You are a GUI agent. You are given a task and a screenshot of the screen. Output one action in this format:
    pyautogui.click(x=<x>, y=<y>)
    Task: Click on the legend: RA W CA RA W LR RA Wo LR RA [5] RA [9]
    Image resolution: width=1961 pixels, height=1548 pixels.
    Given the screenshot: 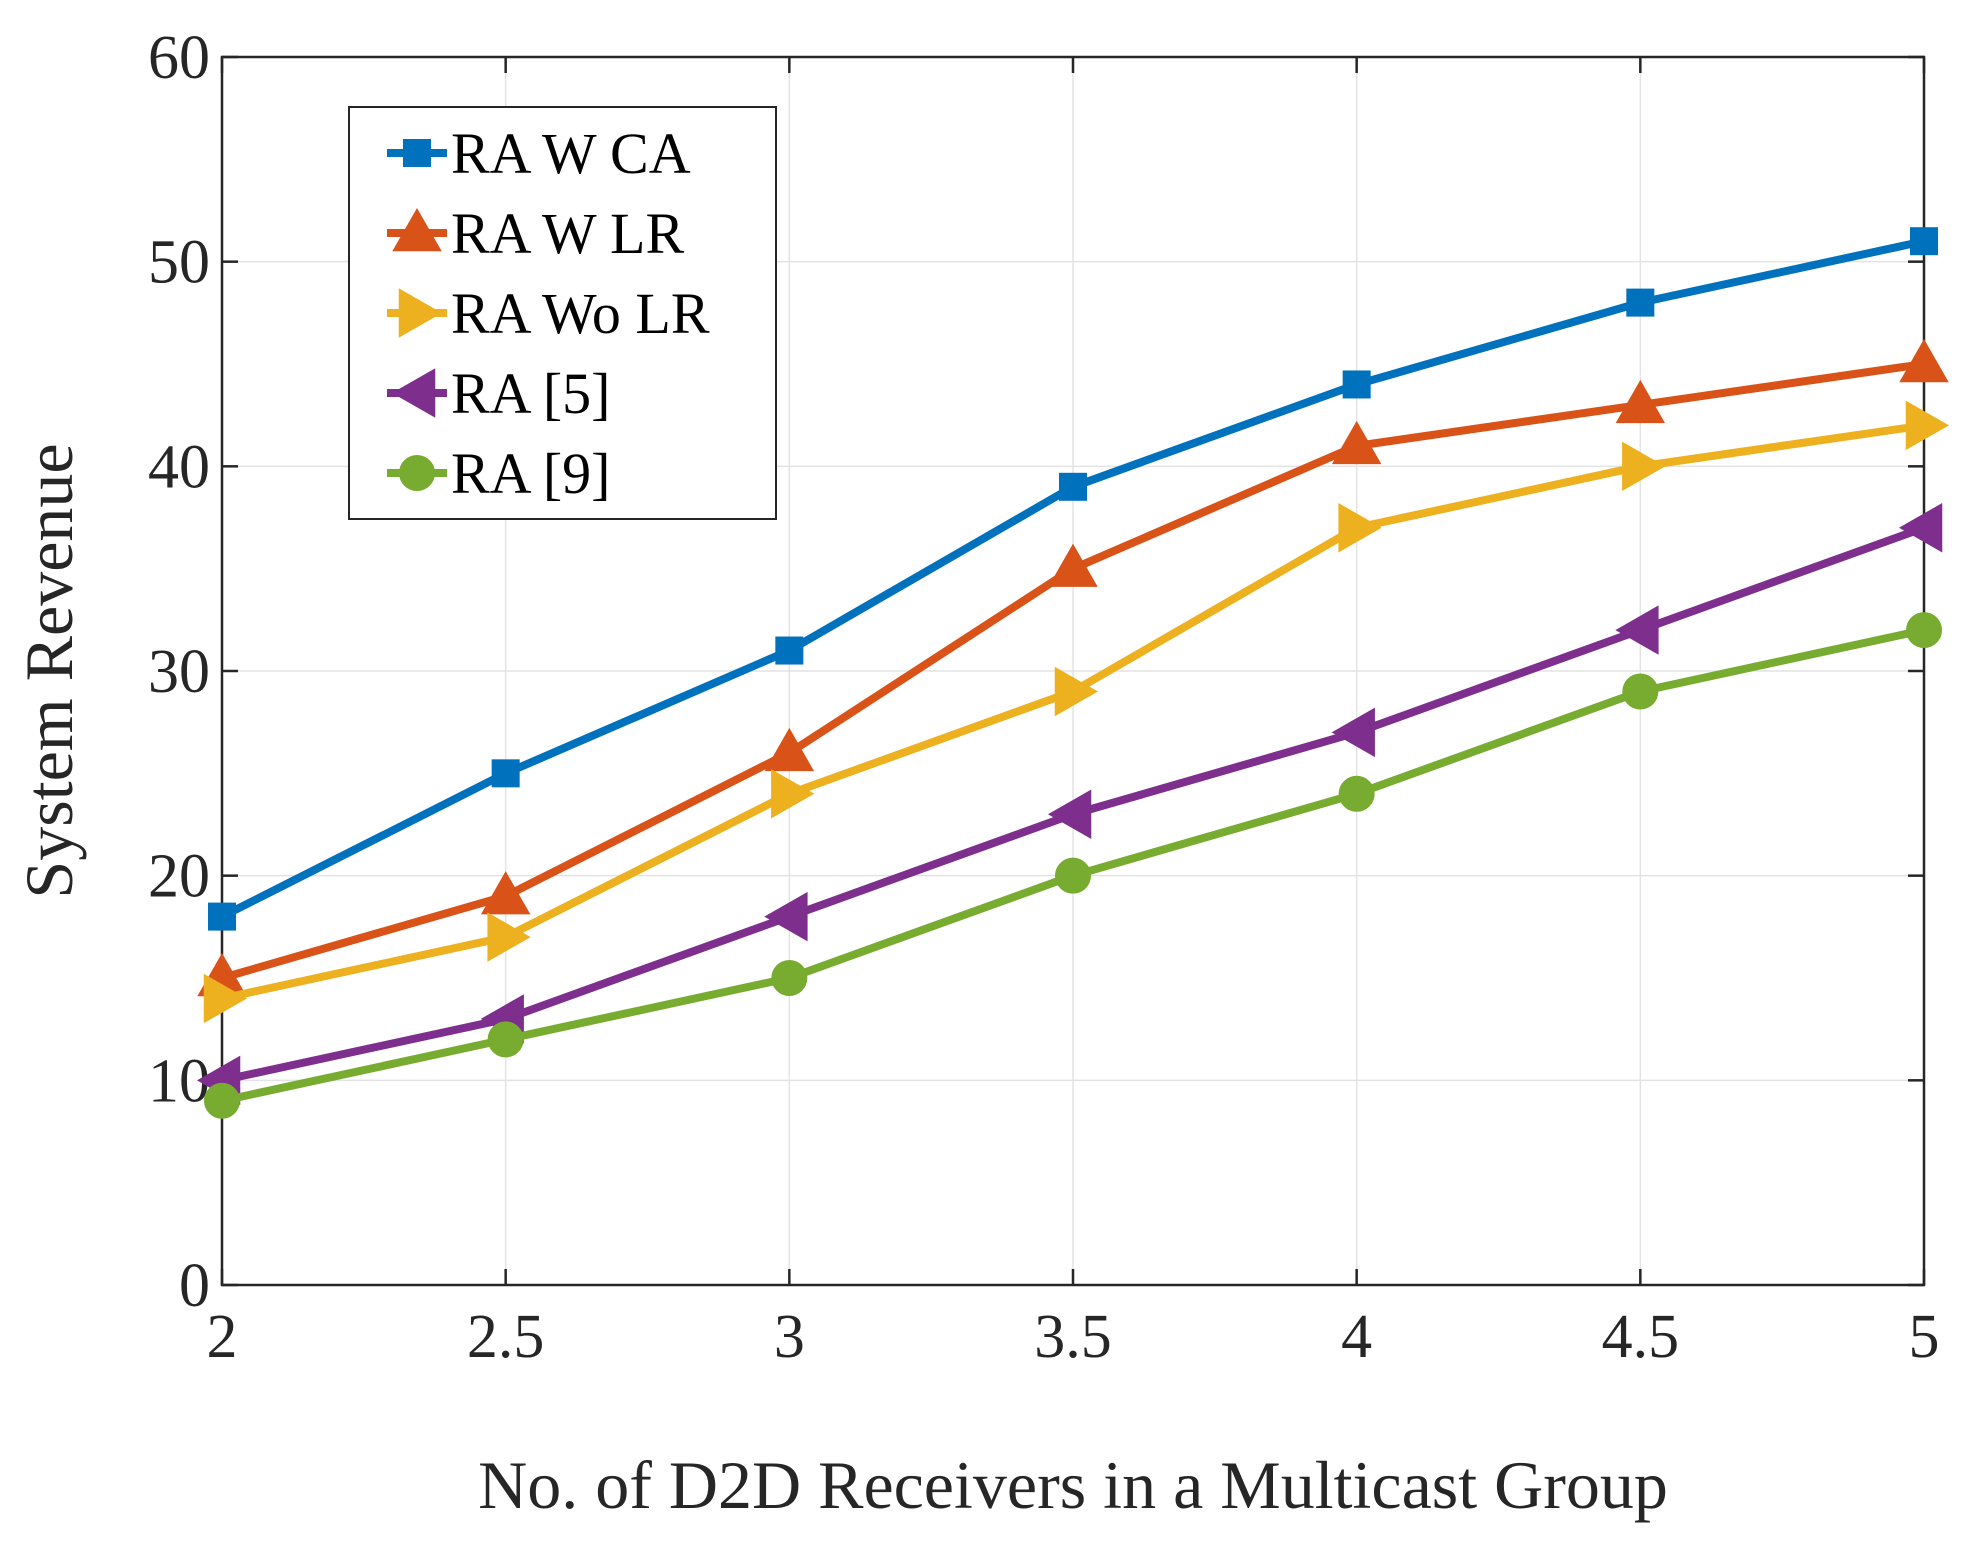 What is the action you would take?
    pyautogui.click(x=562, y=313)
    